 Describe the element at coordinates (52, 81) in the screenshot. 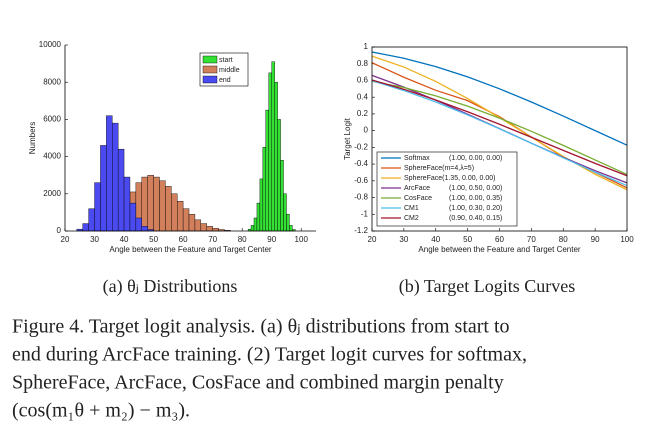

I see `y-tick-label: 8000` at that location.